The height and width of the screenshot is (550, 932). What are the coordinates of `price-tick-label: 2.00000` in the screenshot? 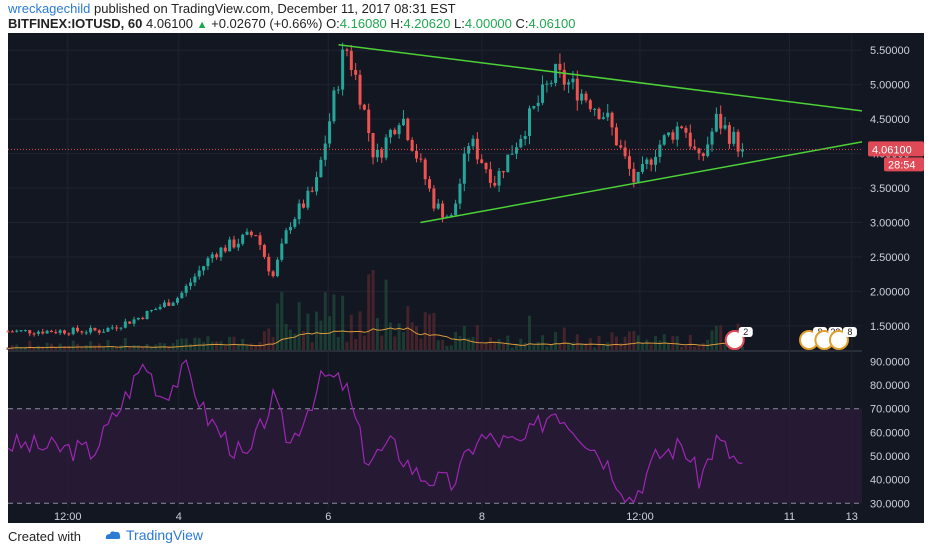 It's located at (890, 292).